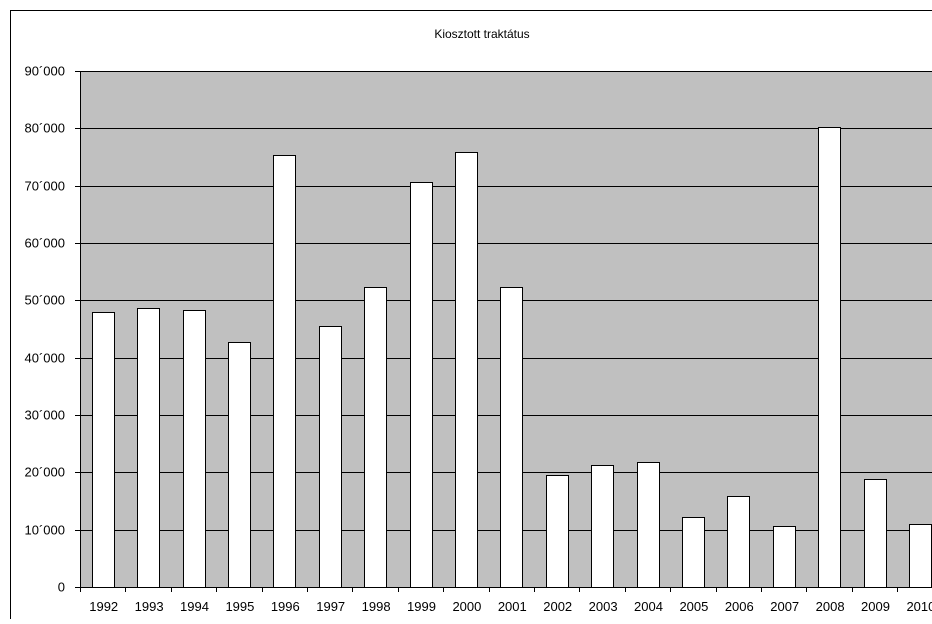  I want to click on x-tick-label: 2008, so click(830, 606).